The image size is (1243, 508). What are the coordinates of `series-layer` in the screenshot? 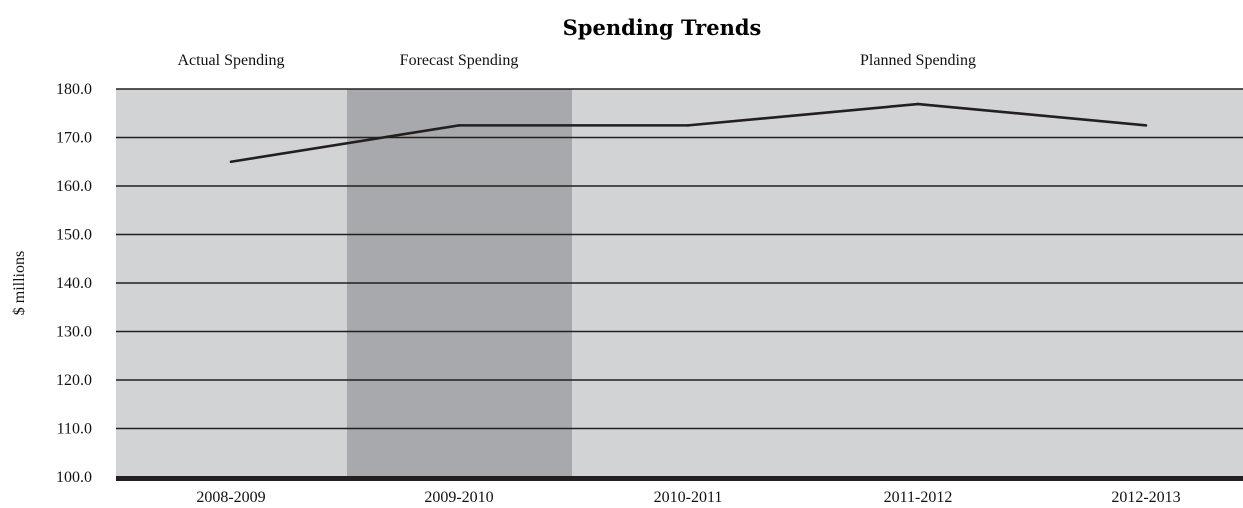 It's located at (688, 133).